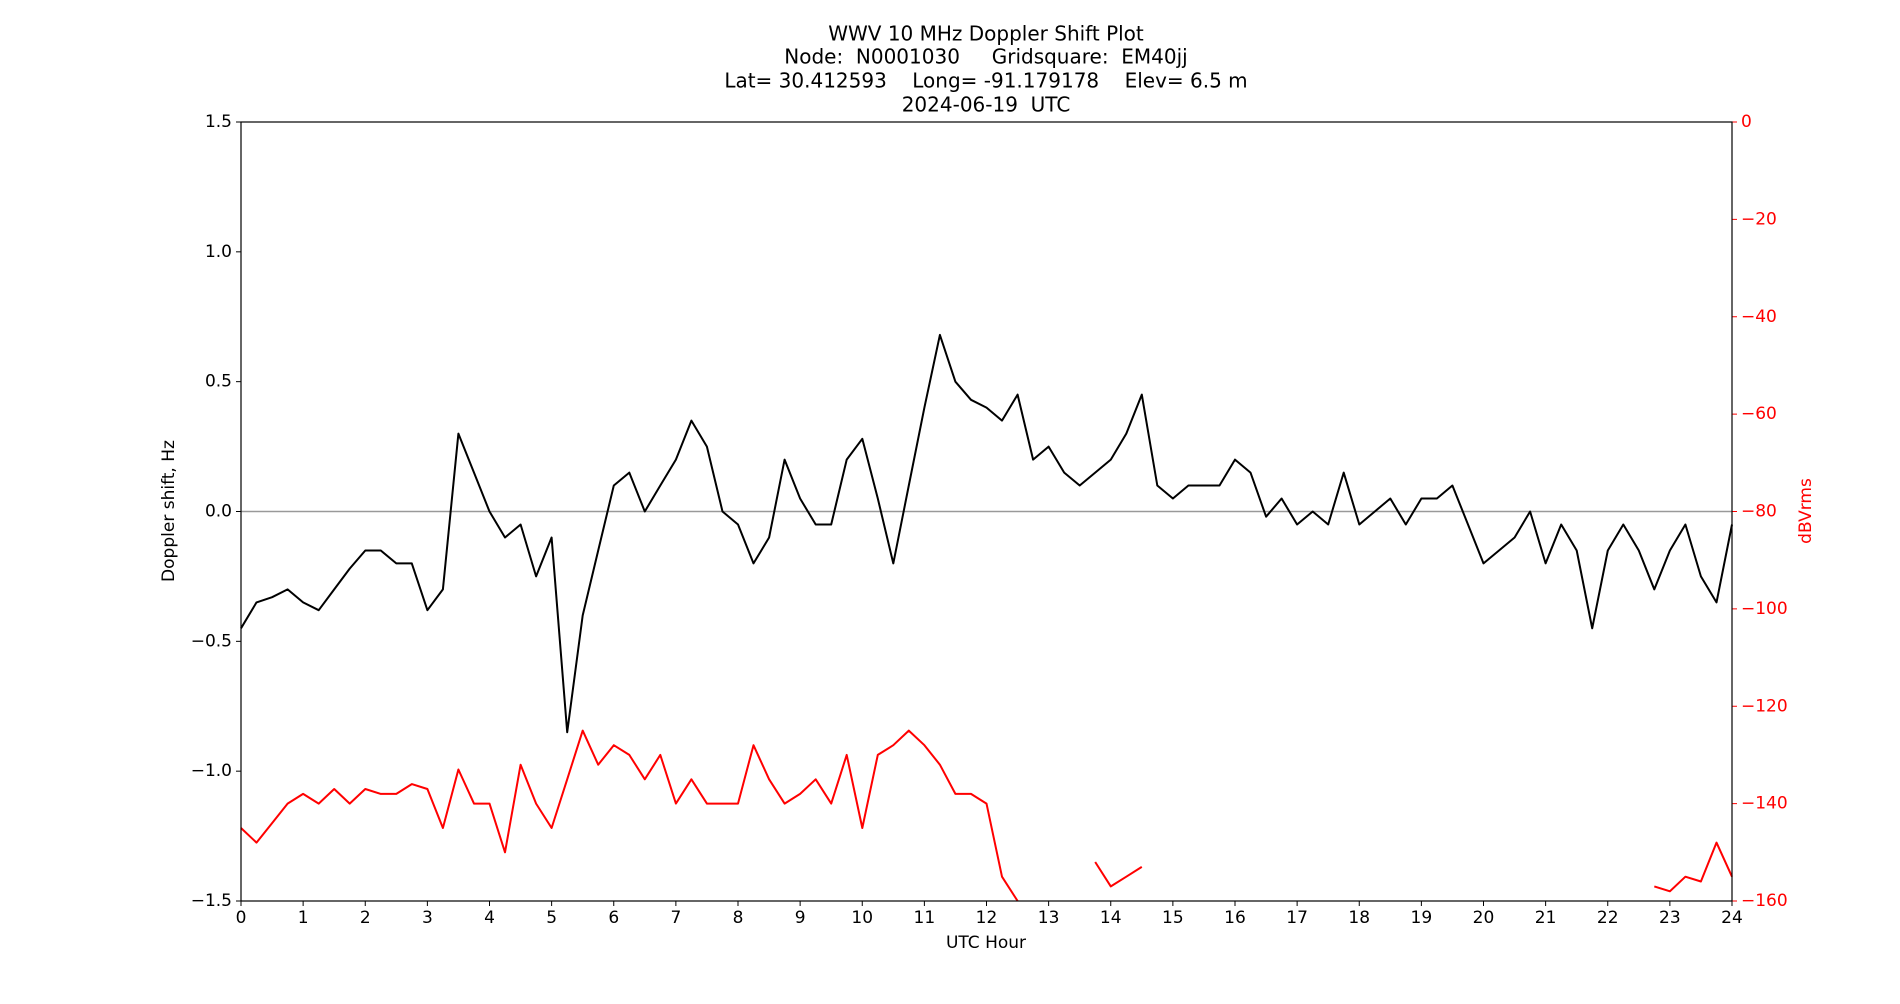  What do you see at coordinates (169, 511) in the screenshot?
I see `y-axis-label: Doppler shift, Hz` at bounding box center [169, 511].